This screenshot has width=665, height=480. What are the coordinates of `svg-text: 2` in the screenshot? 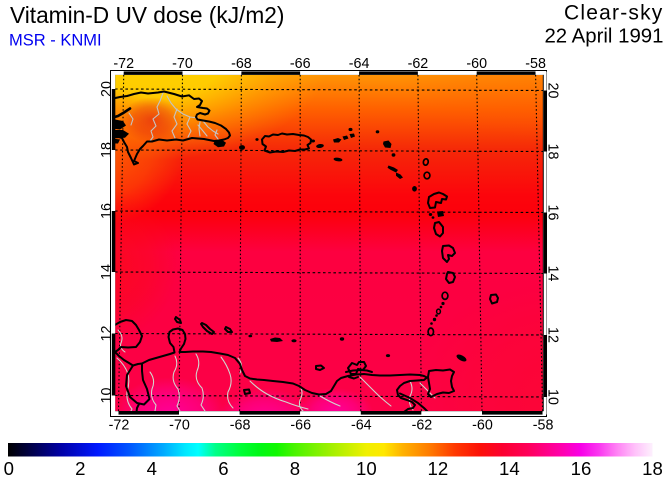 It's located at (80, 468).